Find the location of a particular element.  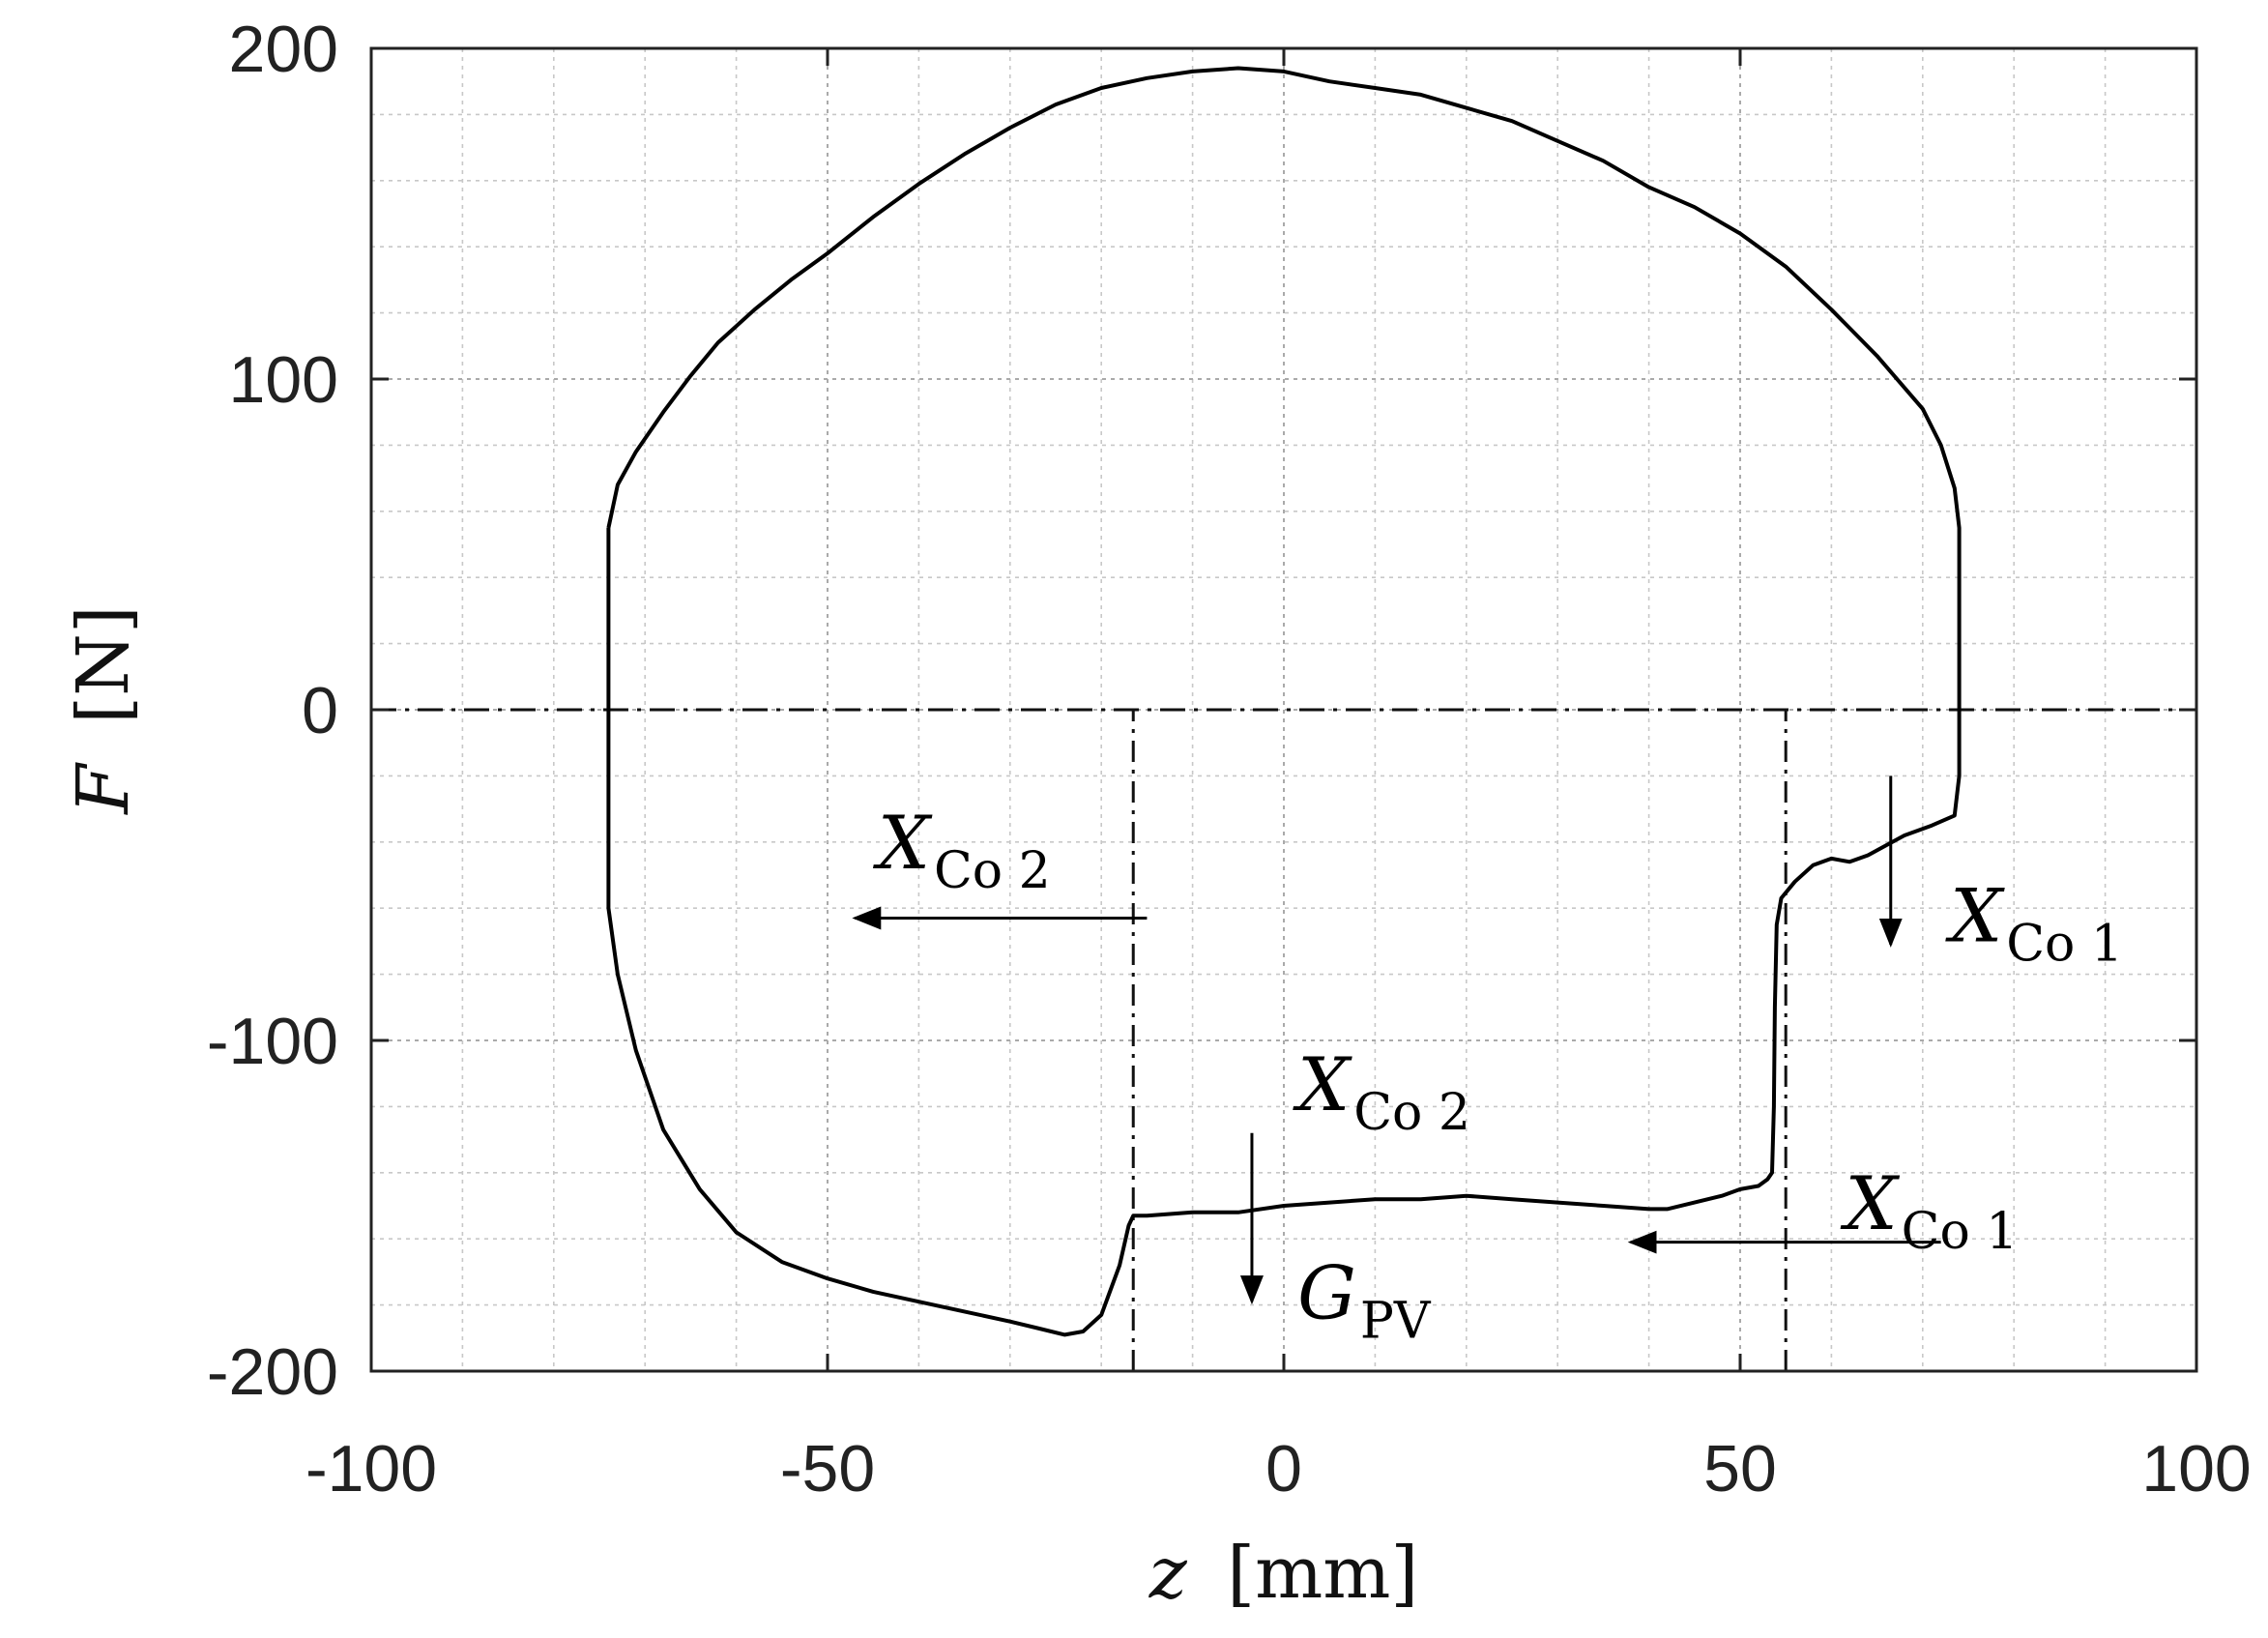

x-axis-label: z [mm] is located at coordinates (1284, 1574).